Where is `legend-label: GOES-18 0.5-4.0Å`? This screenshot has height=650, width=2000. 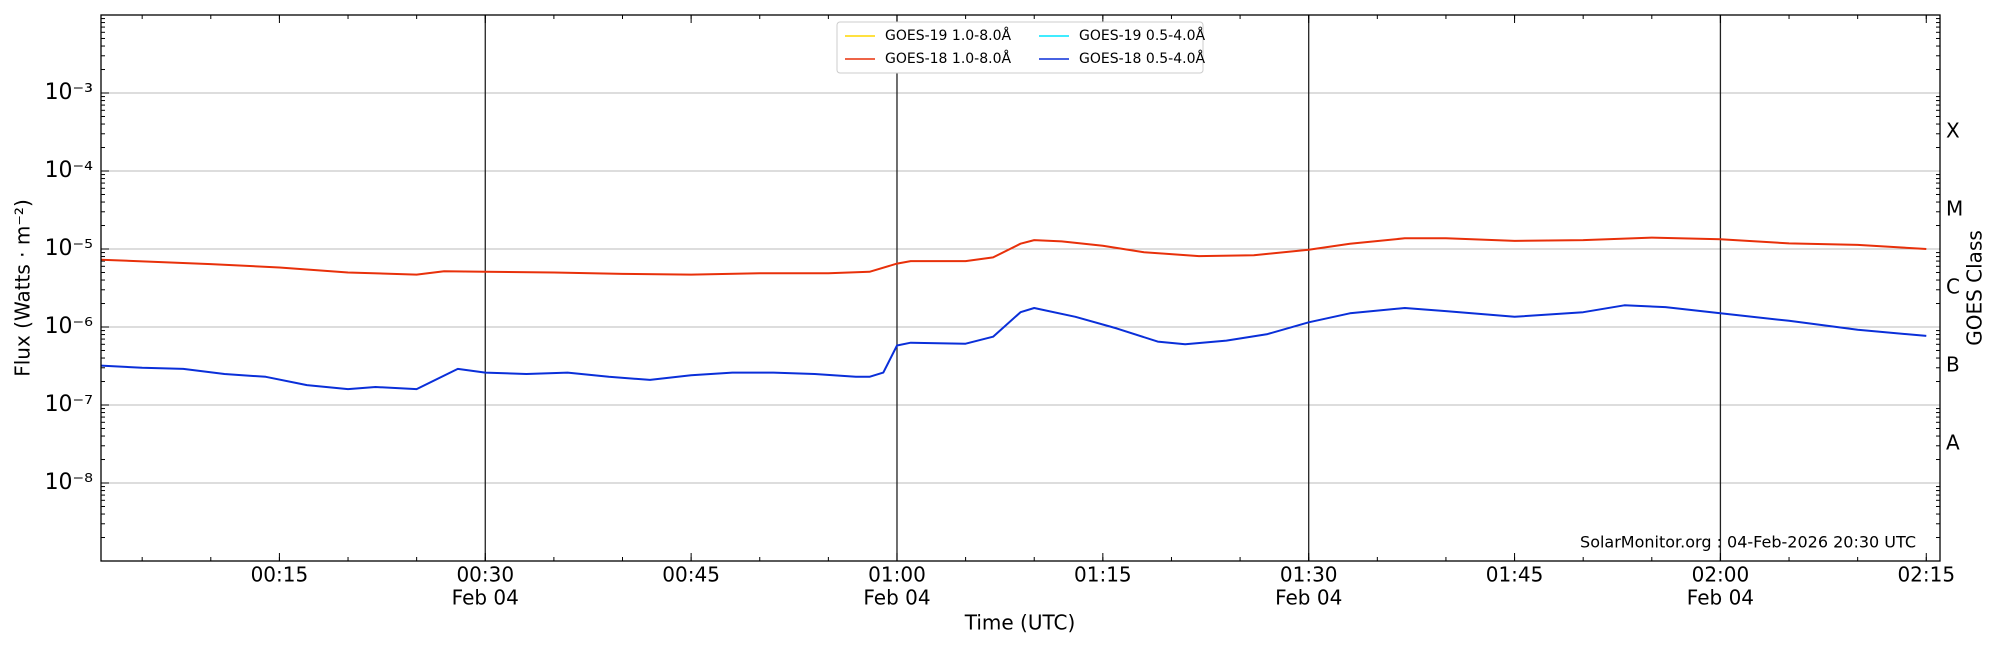 legend-label: GOES-18 0.5-4.0Å is located at coordinates (1142, 58).